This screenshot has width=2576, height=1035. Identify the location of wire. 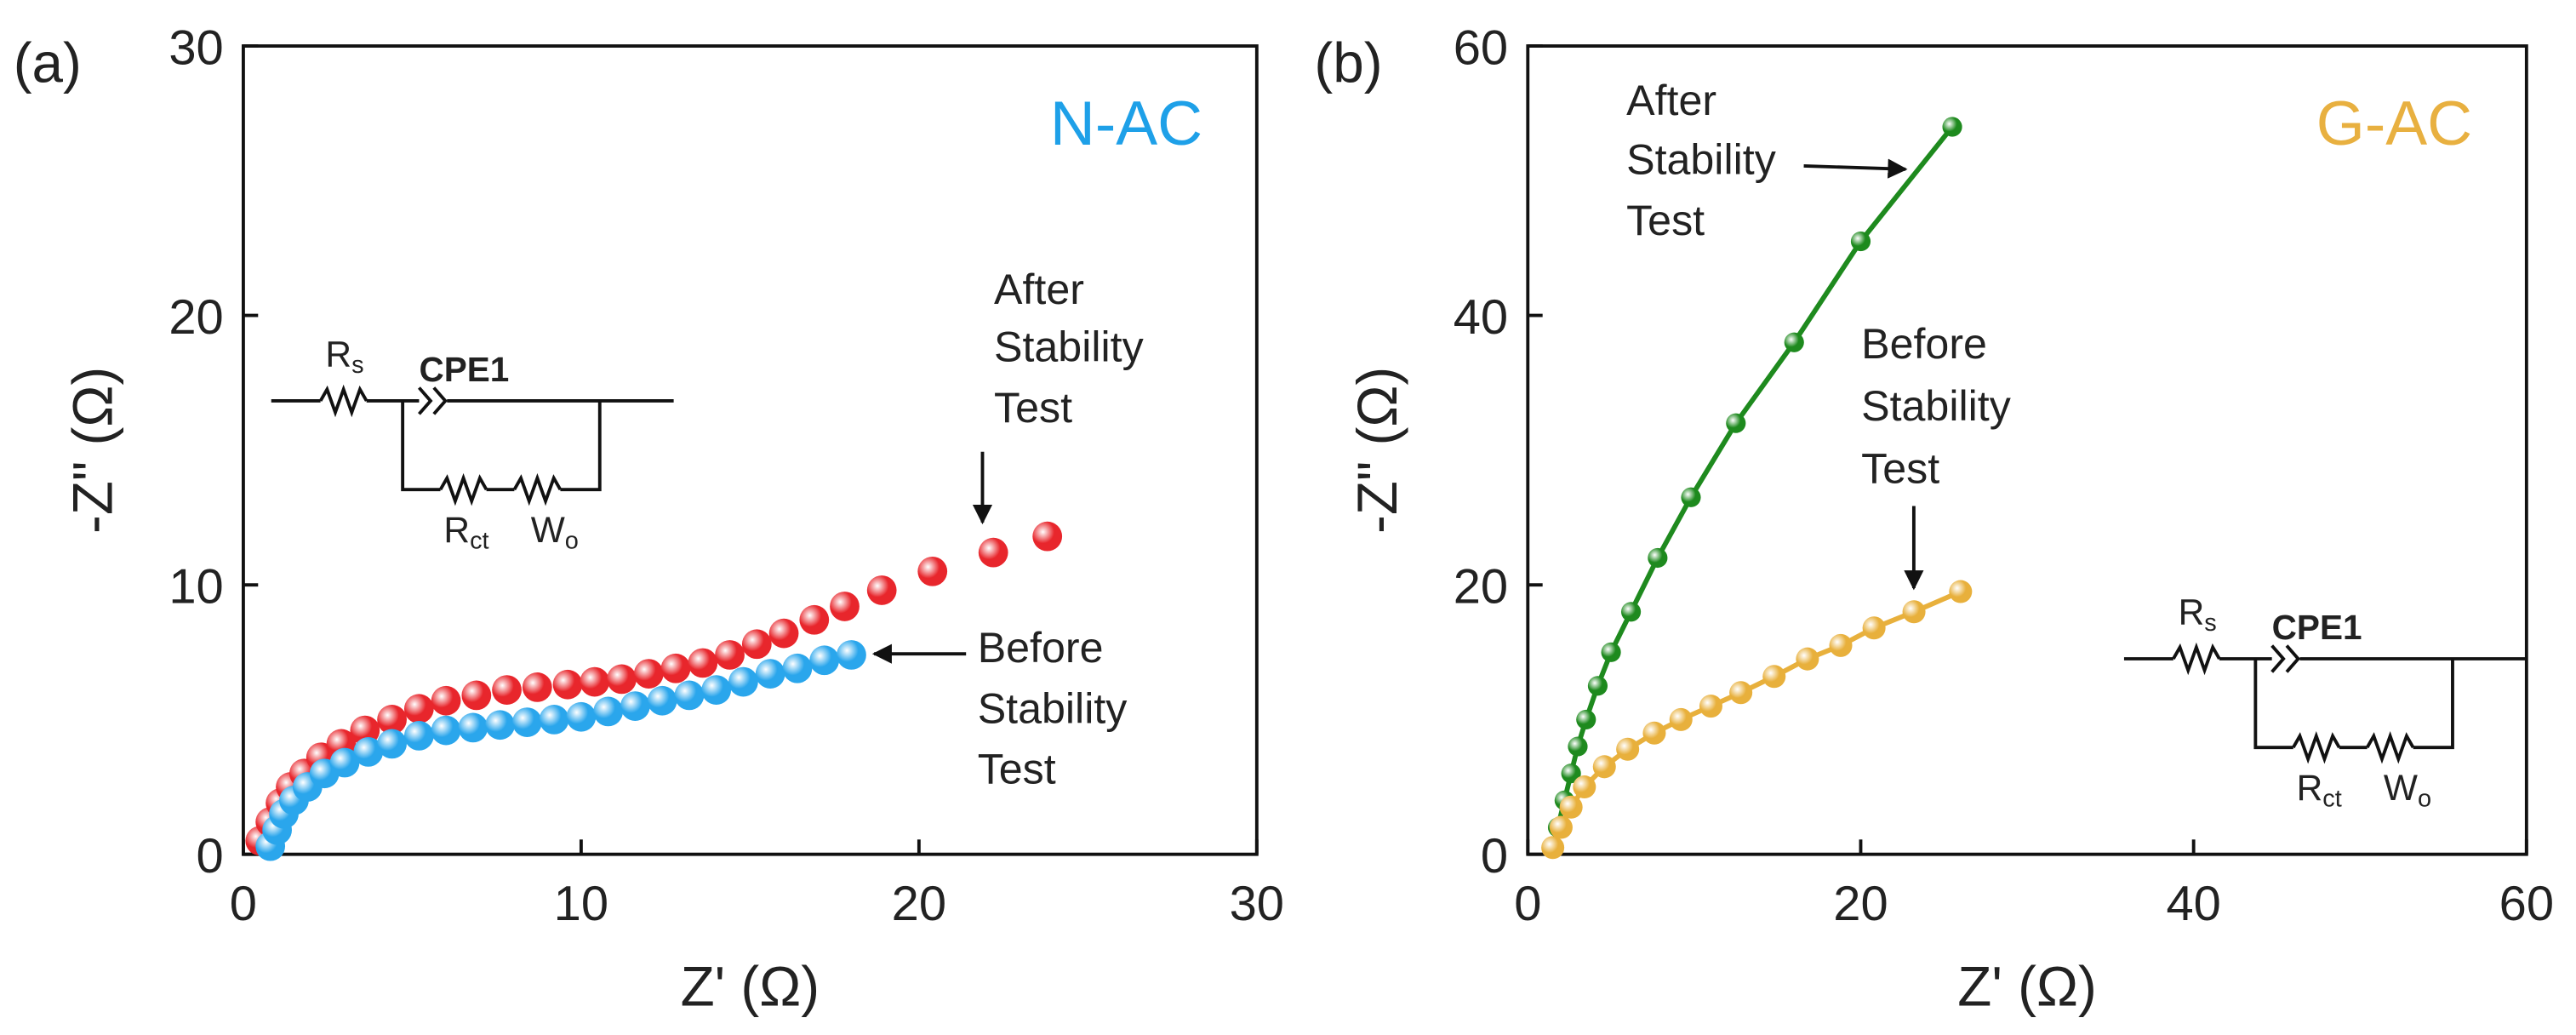
(472, 445).